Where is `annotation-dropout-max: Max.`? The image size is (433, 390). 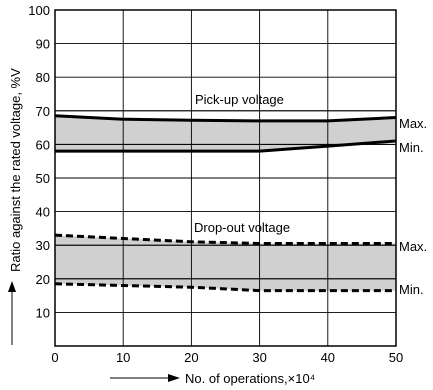 annotation-dropout-max: Max. is located at coordinates (413, 246).